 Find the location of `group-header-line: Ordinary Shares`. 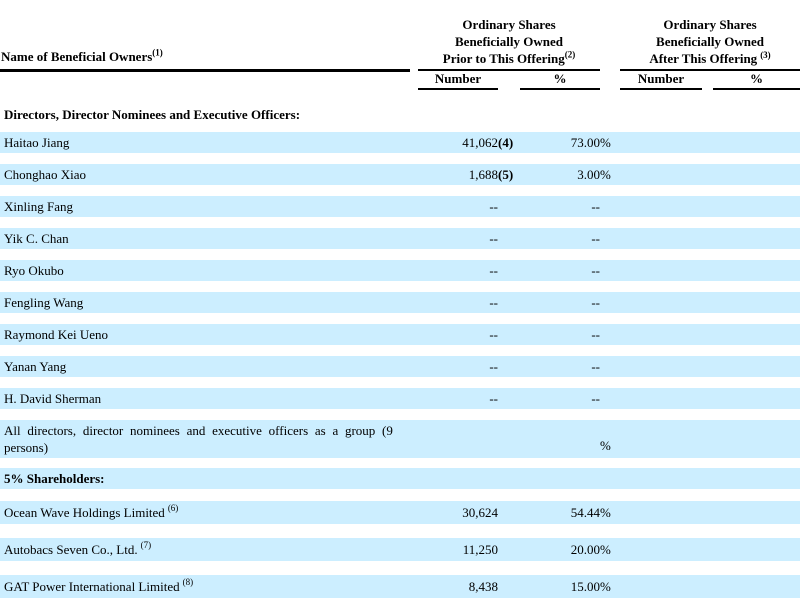

group-header-line: Ordinary Shares is located at coordinates (710, 24).